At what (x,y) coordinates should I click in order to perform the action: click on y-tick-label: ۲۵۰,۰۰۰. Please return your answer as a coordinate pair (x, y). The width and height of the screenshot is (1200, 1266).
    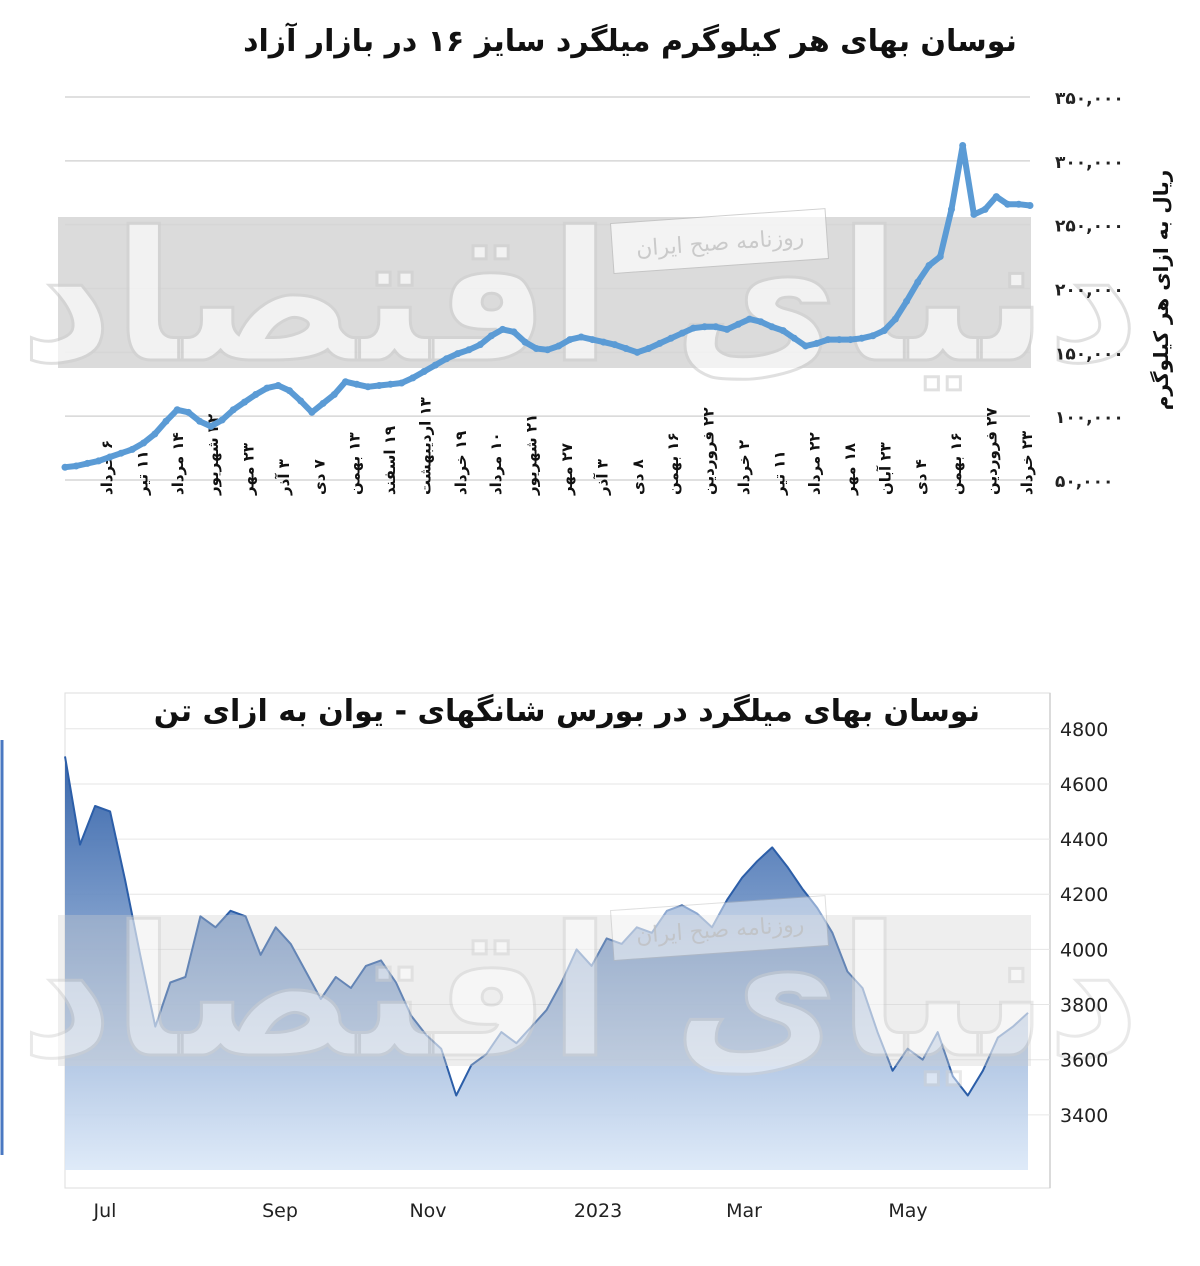
    Looking at the image, I should click on (1089, 227).